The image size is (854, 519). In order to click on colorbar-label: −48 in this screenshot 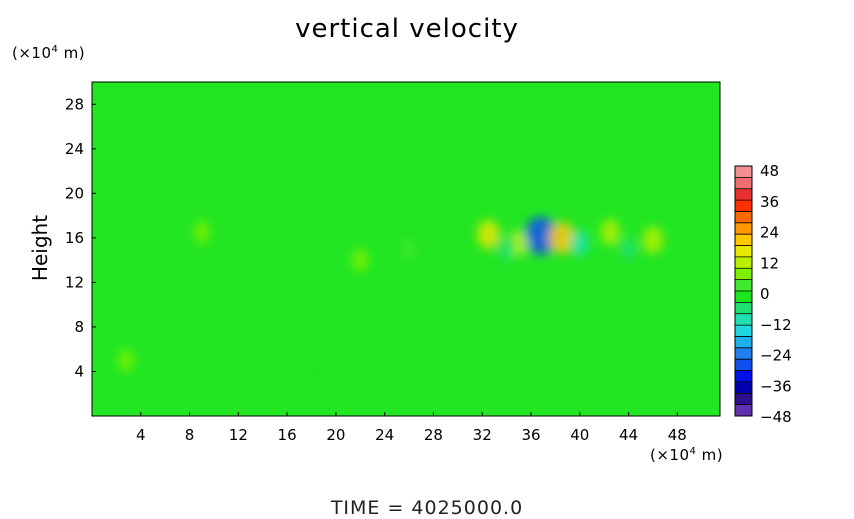, I will do `click(776, 417)`.